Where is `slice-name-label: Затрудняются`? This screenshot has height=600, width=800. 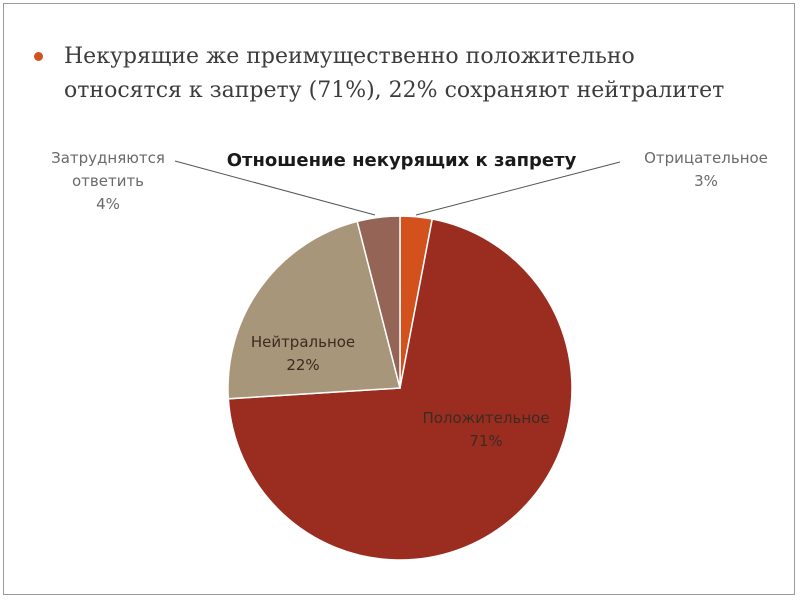 slice-name-label: Затрудняются is located at coordinates (108, 158).